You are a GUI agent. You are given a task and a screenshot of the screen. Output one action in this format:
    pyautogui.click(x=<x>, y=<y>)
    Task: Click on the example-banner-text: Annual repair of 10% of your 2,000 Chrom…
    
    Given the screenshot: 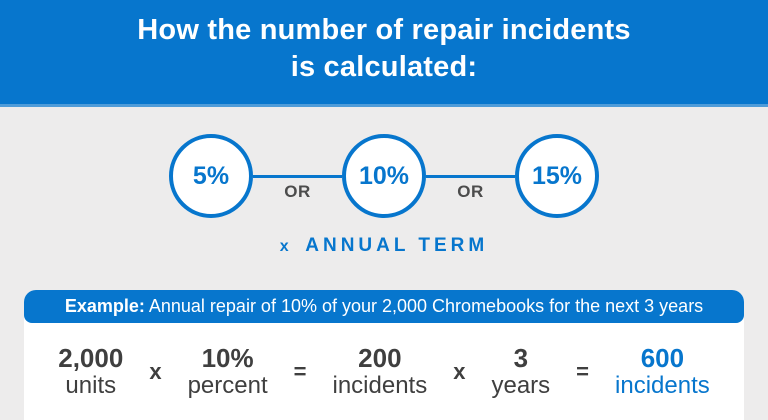 What is the action you would take?
    pyautogui.click(x=424, y=306)
    